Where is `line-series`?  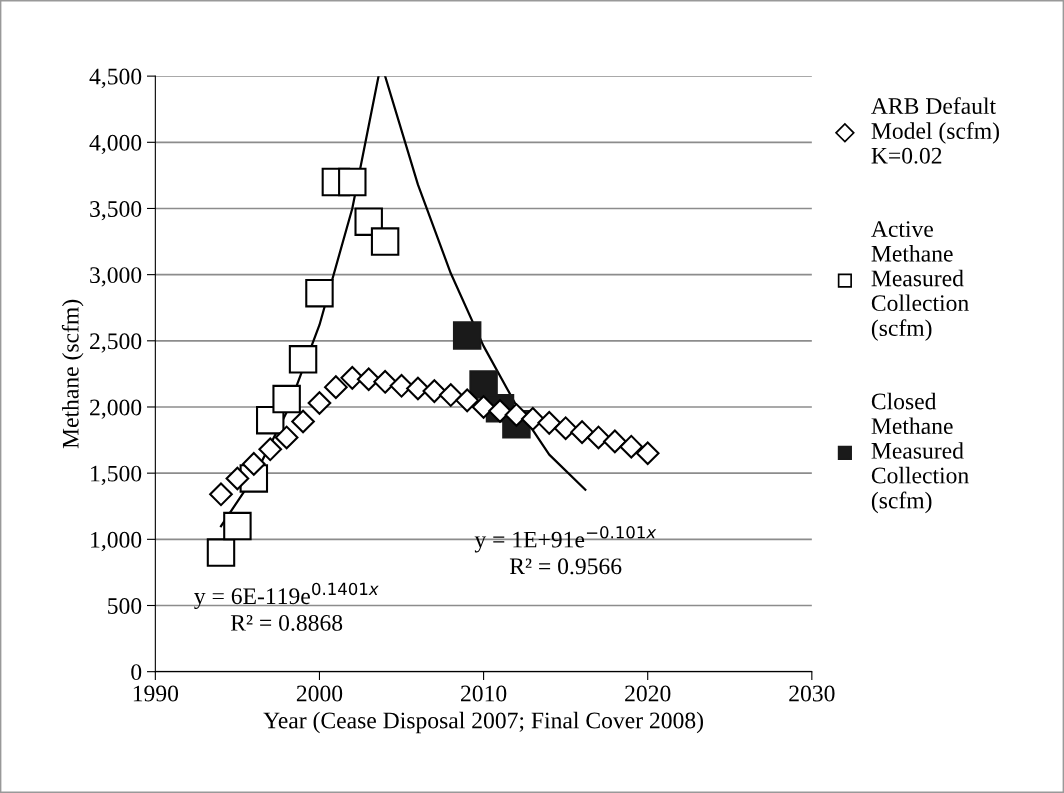
line-series is located at coordinates (485, 283).